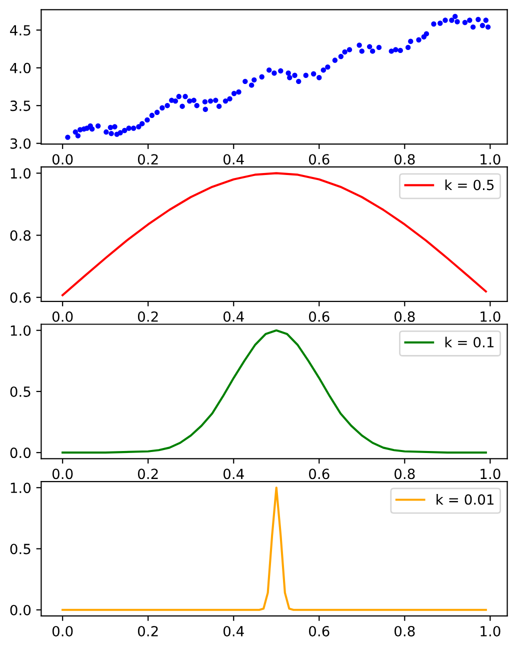 The image size is (515, 645). I want to click on y-tick-label: 3.0, so click(20, 143).